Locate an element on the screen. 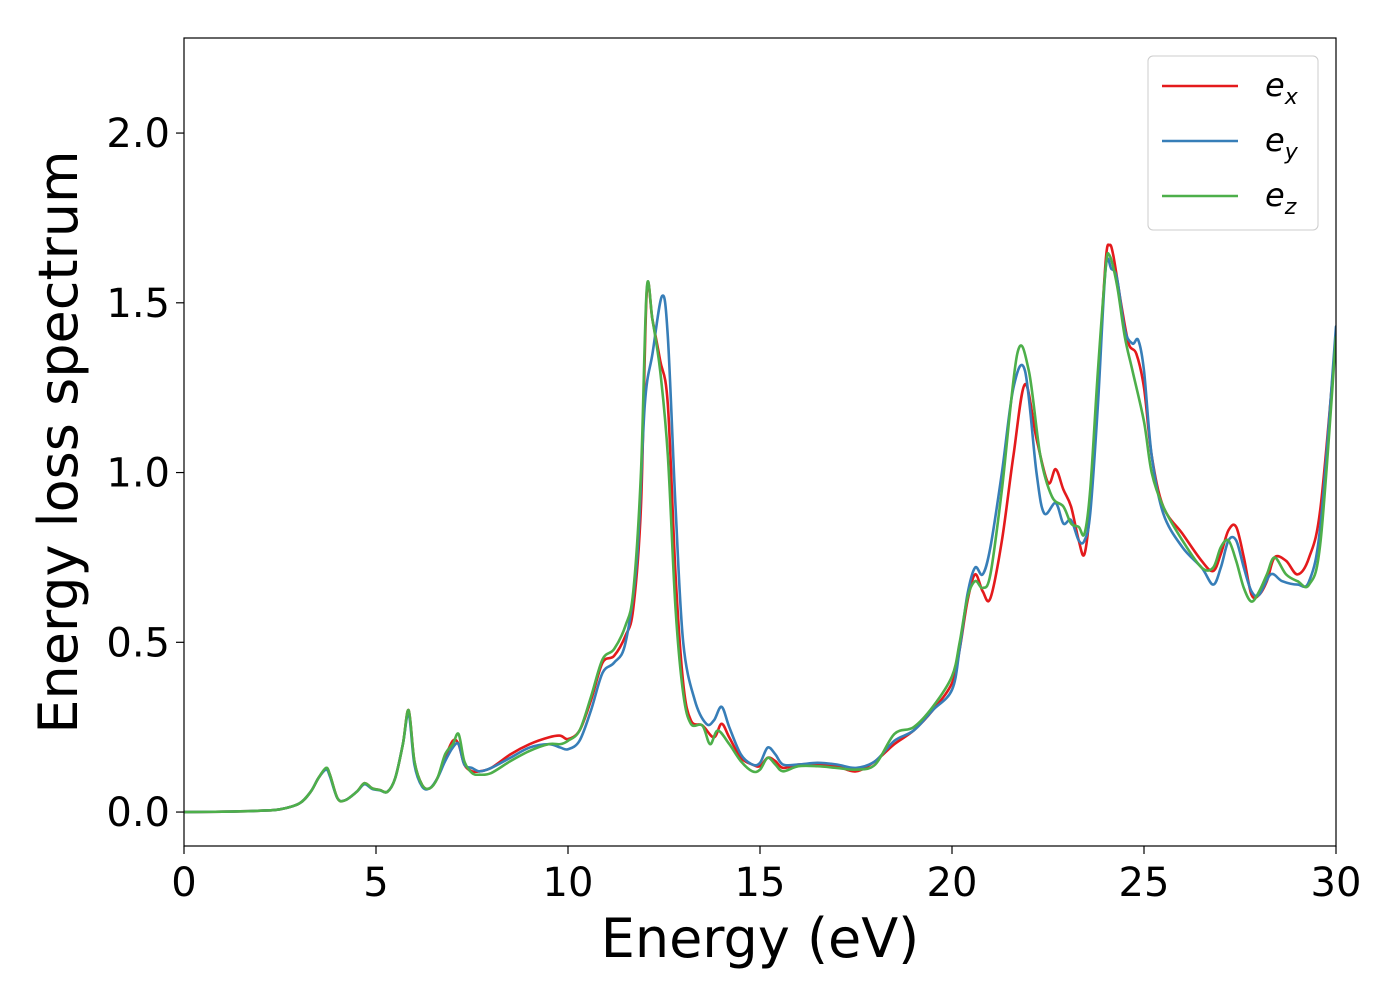  x-tick-label: 15 is located at coordinates (760, 883).